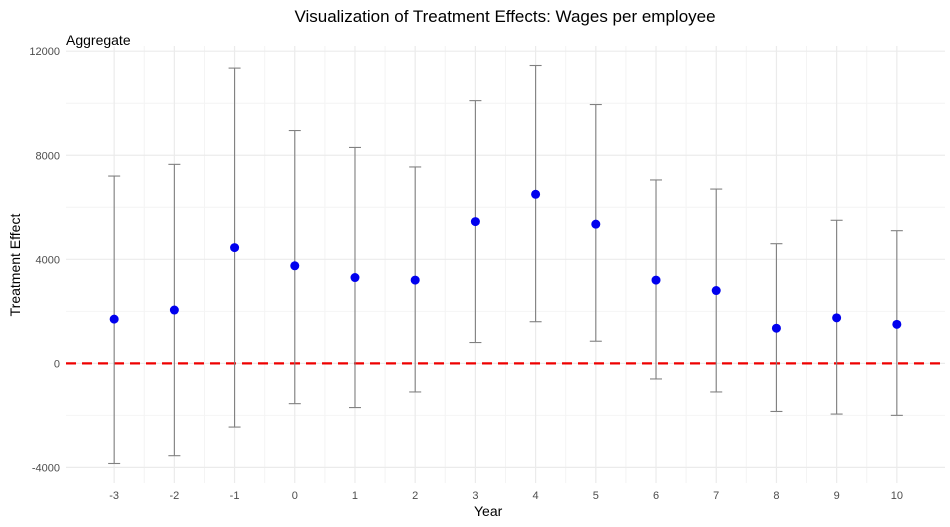 This screenshot has width=950, height=527. Describe the element at coordinates (98, 40) in the screenshot. I see `chart-subtitle: Aggregate` at that location.